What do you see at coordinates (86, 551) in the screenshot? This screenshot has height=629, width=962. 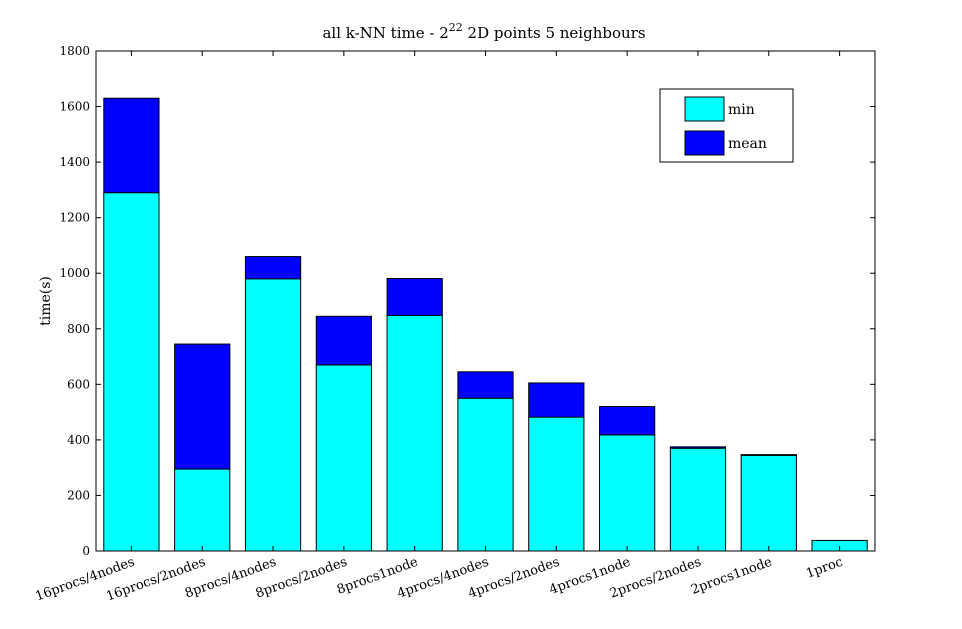 I see `y-tick-label: 0` at bounding box center [86, 551].